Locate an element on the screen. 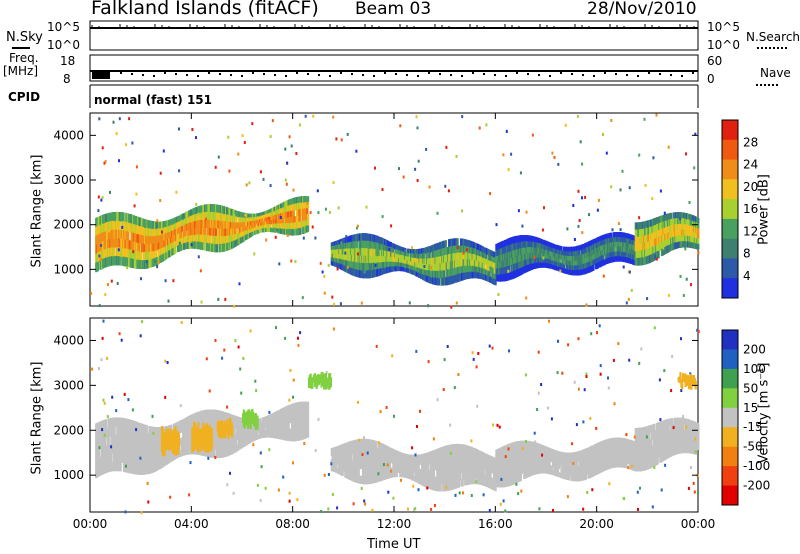  ground-scatter-cell is located at coordinates (108, 441).